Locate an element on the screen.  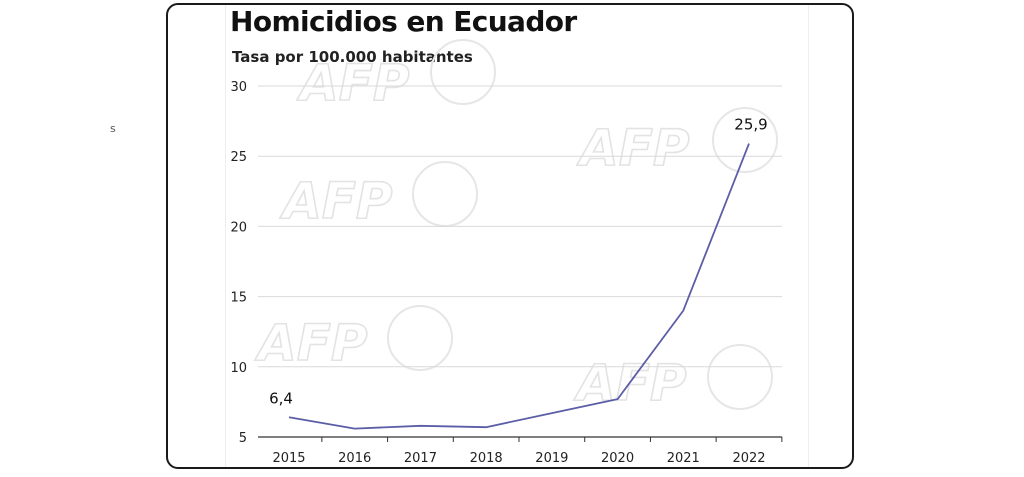
chart-title: Homicidios en Ecuador is located at coordinates (403, 21).